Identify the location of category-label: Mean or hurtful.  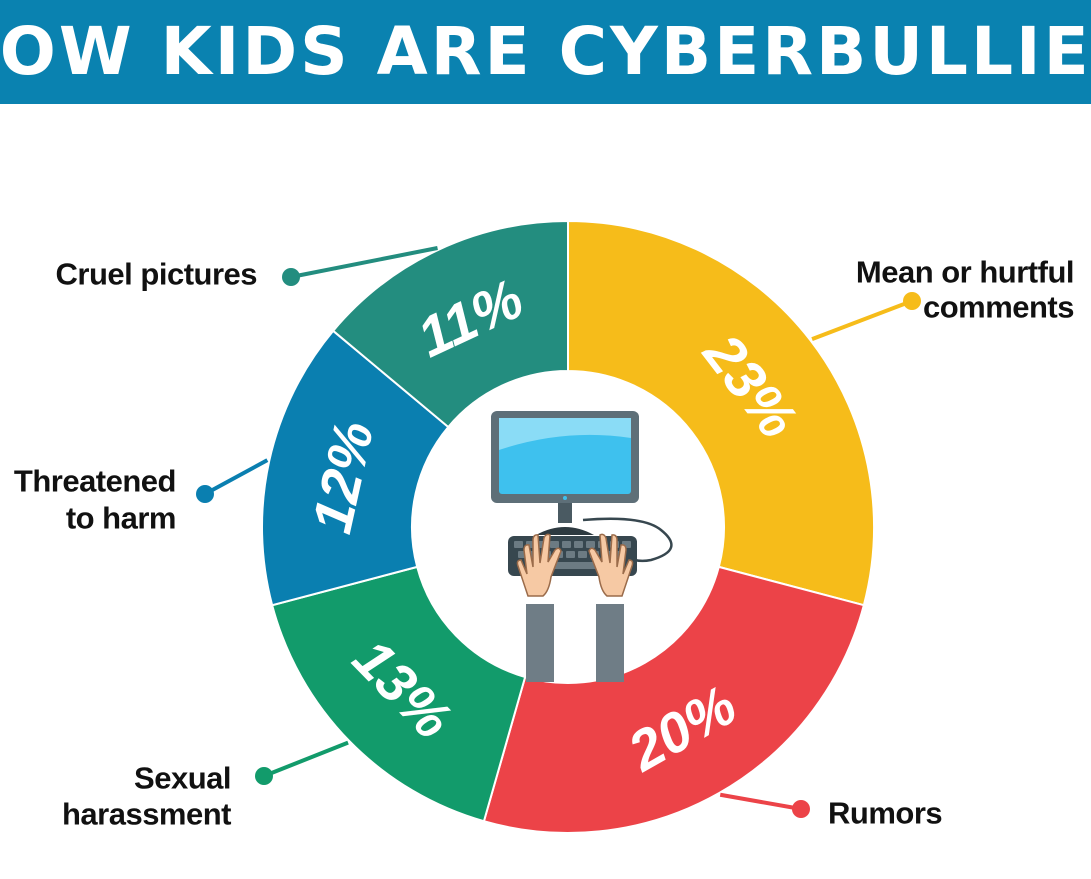
(965, 272).